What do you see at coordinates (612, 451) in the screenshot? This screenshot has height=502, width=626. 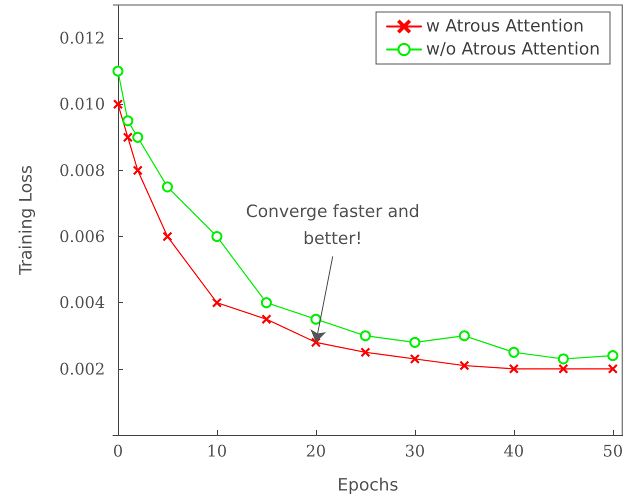 I see `x-tick-label: 50` at bounding box center [612, 451].